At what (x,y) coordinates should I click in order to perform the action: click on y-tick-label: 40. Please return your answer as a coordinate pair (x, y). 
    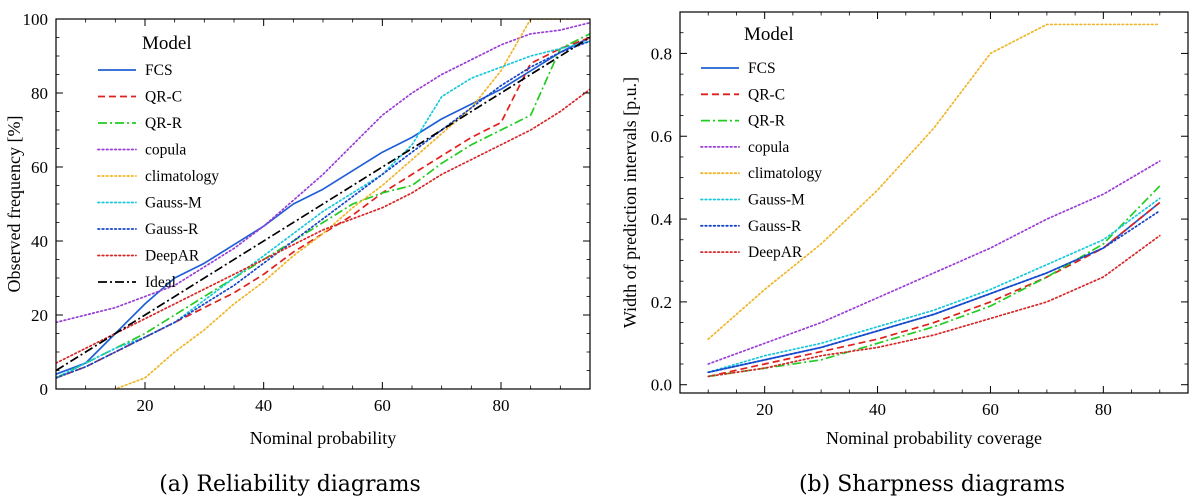
    Looking at the image, I should click on (39, 241).